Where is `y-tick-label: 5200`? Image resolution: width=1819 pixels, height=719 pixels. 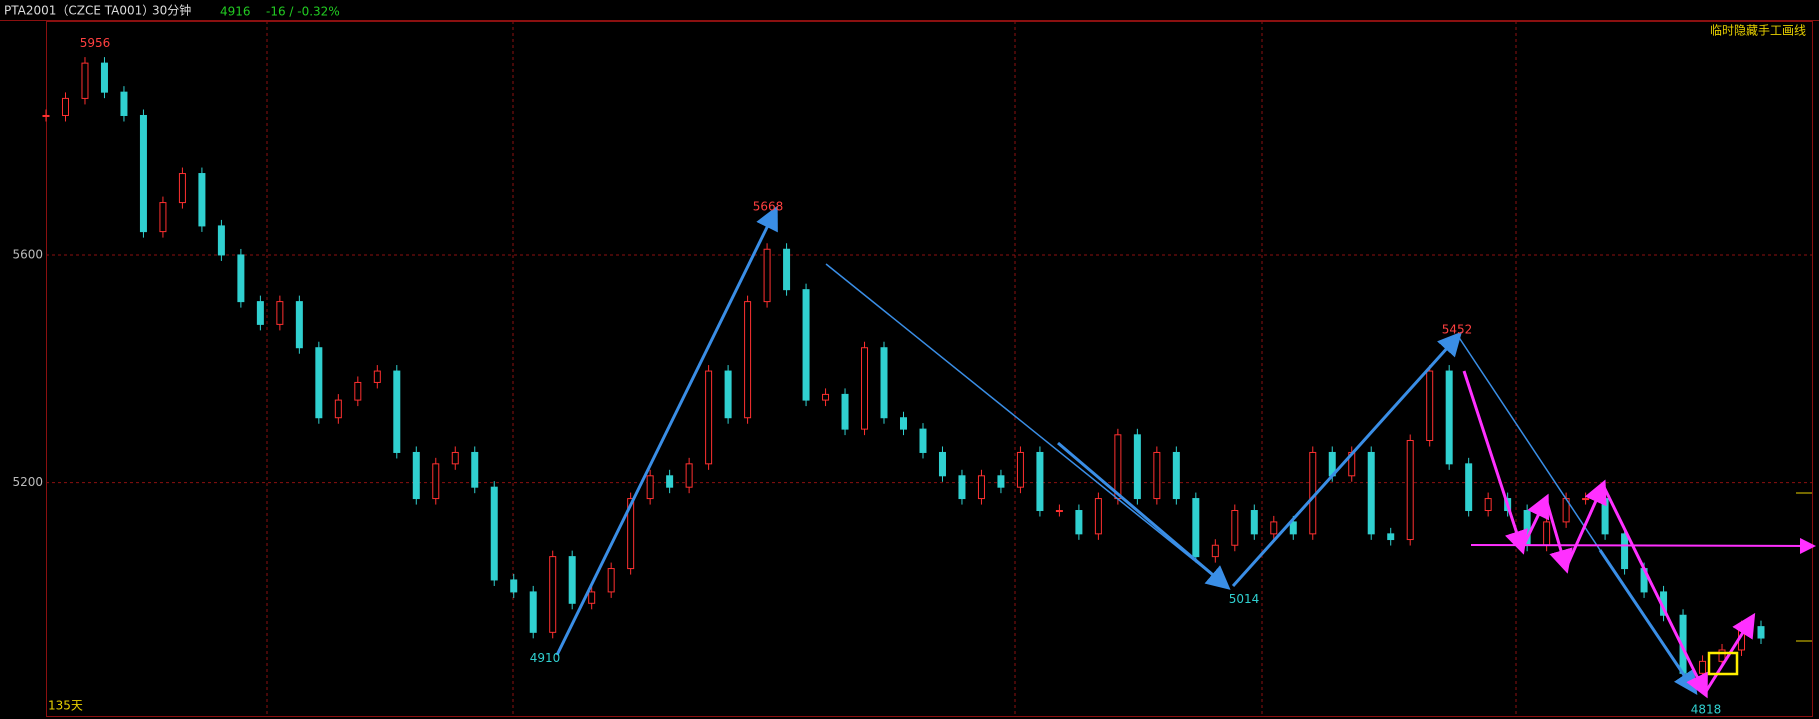 y-tick-label: 5200 is located at coordinates (27, 482).